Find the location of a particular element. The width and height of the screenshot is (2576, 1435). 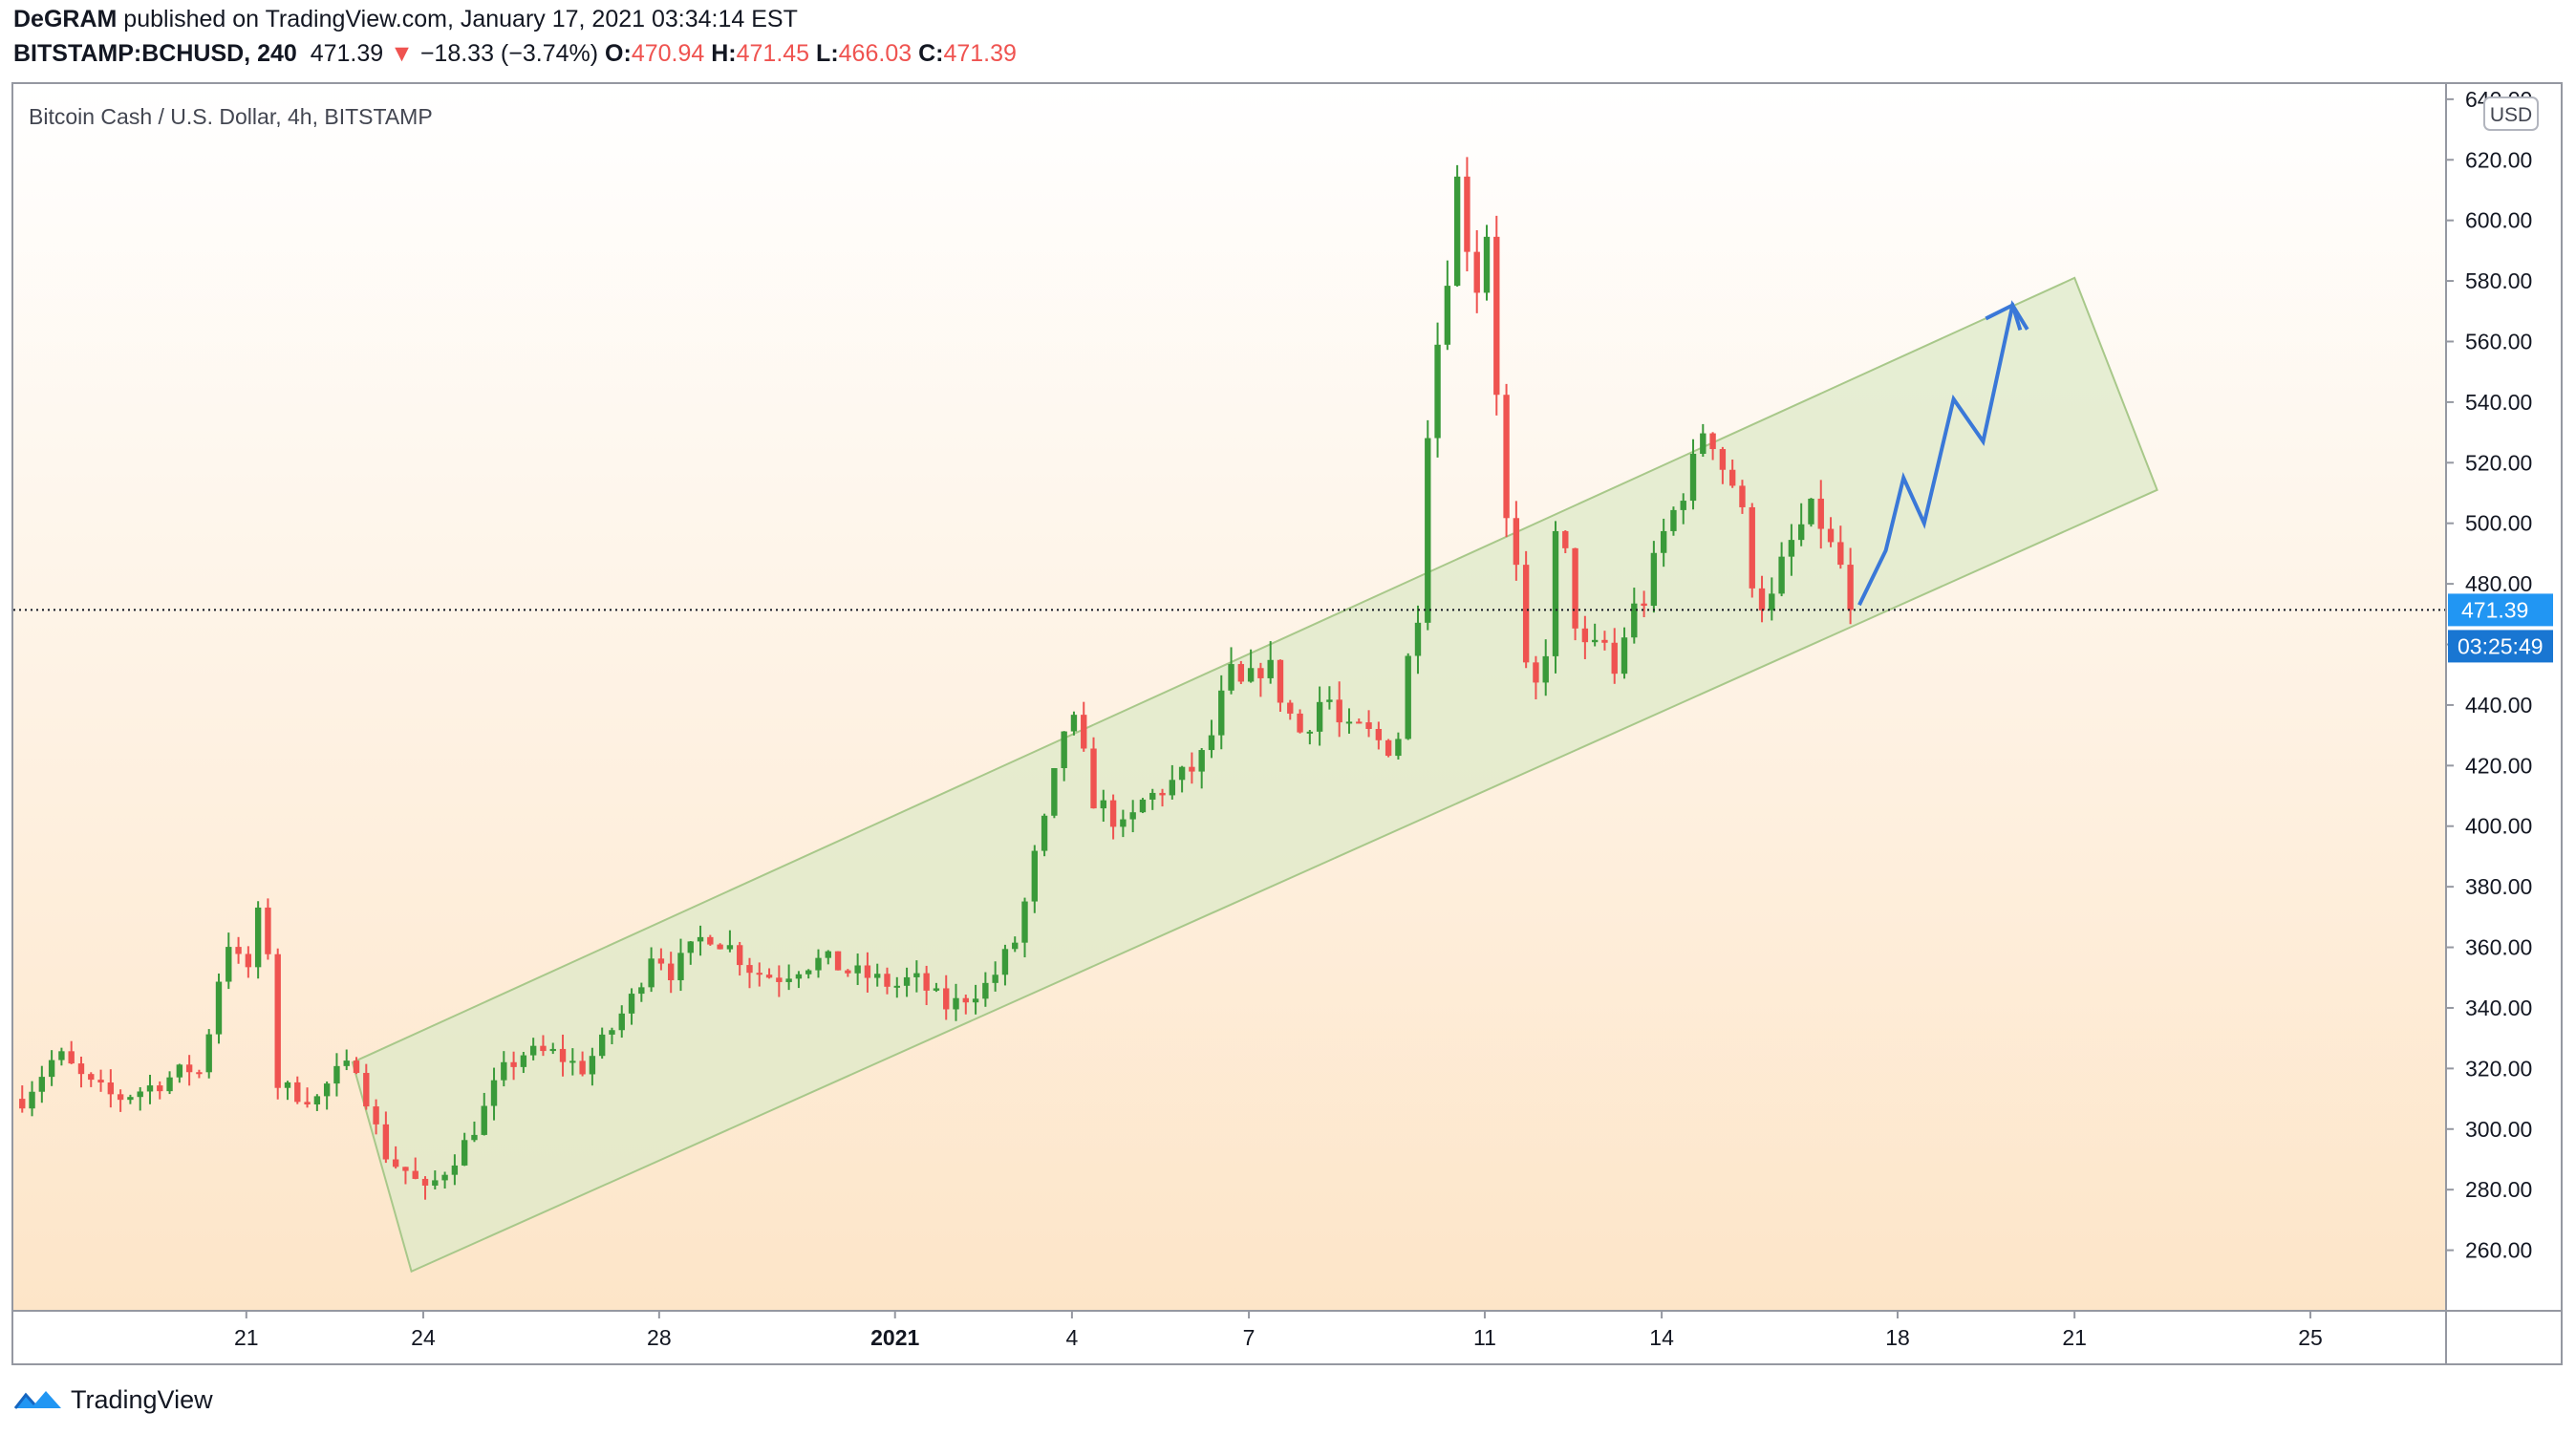

author-name: DeGRAM is located at coordinates (65, 19).